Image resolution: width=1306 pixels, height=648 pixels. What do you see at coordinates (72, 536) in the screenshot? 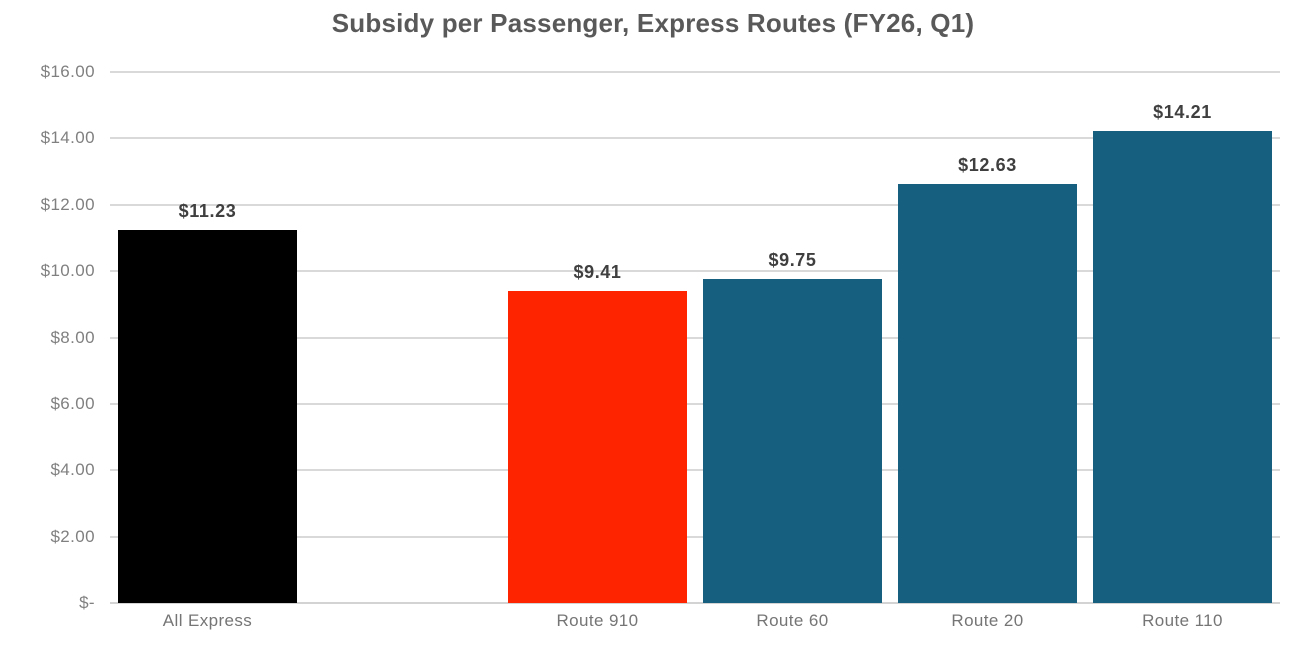
I see `y-tick-label: $2.00` at bounding box center [72, 536].